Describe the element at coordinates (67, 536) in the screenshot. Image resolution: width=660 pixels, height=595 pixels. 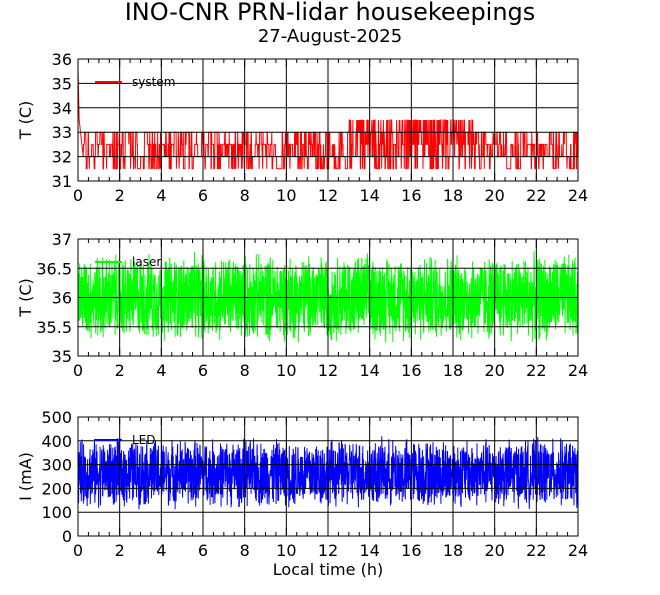
I see `y-tick-label: 0` at that location.